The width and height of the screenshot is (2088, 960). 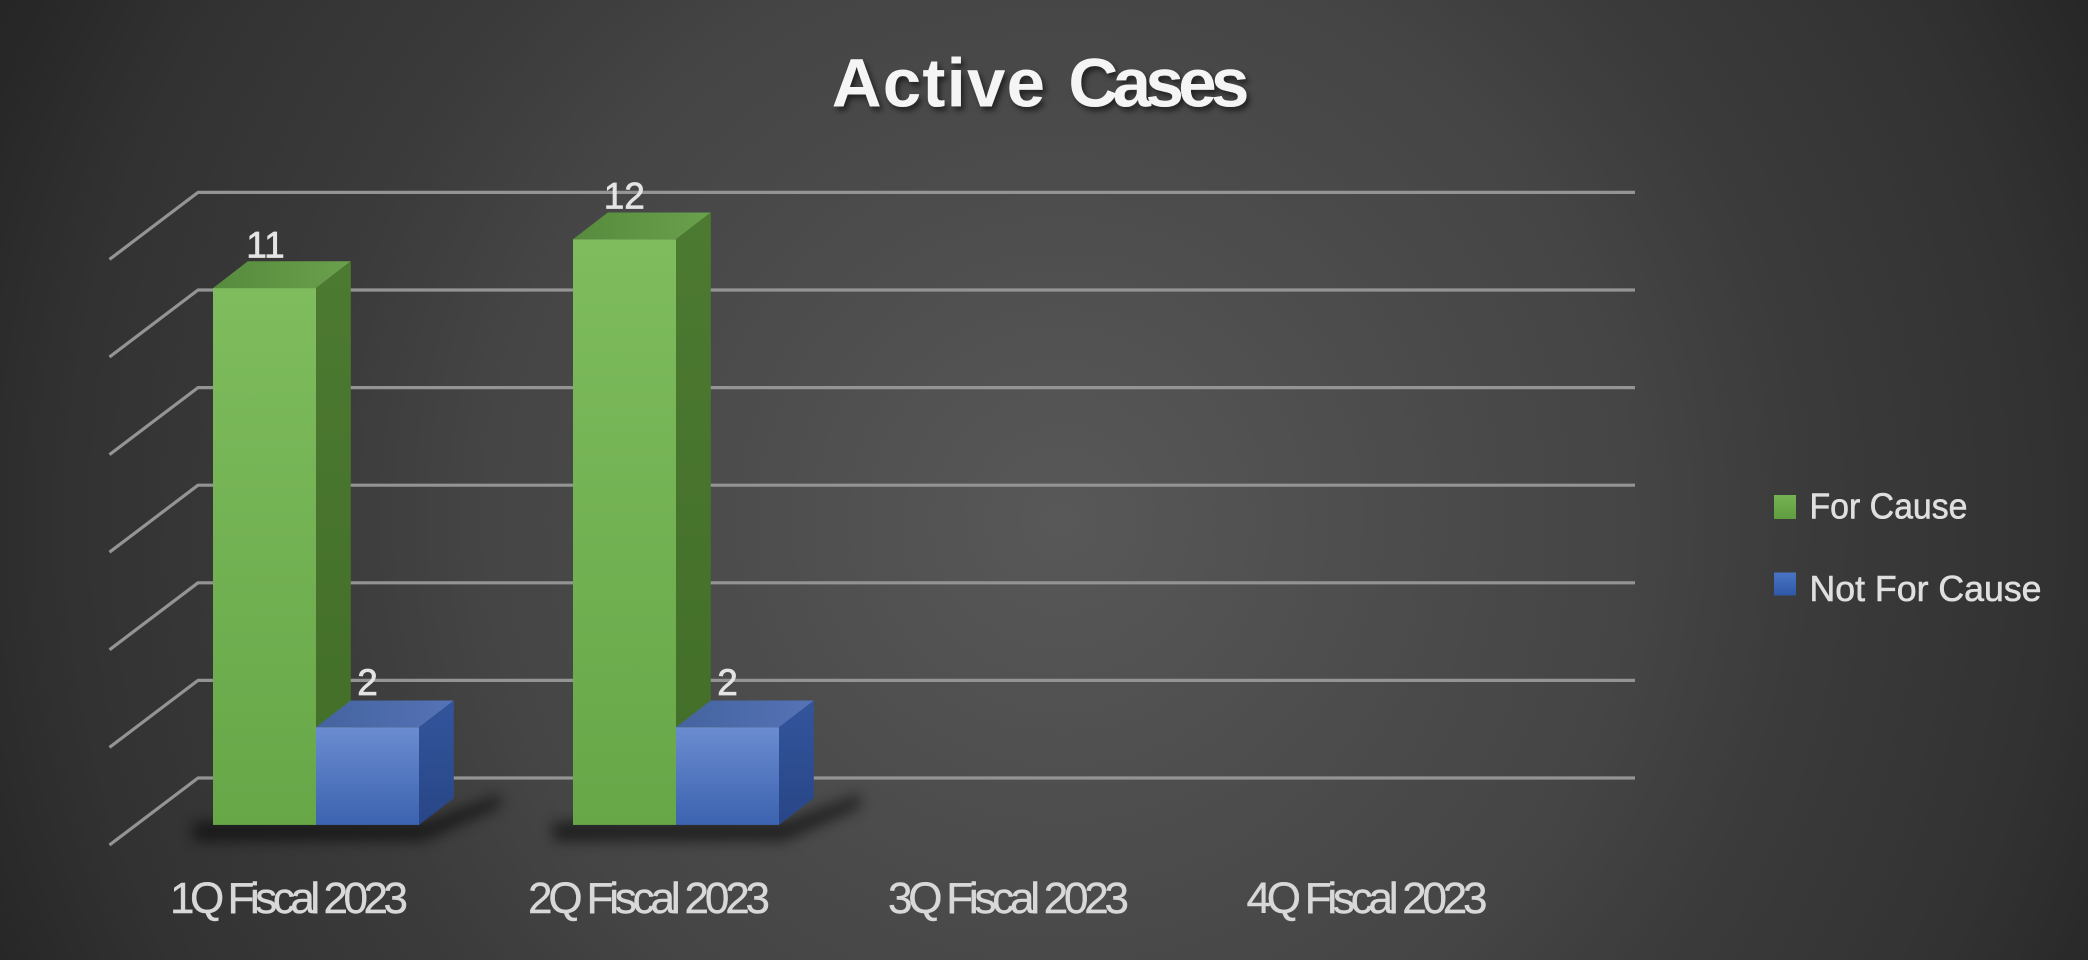 I want to click on svg-text: Cases, so click(x=1158, y=82).